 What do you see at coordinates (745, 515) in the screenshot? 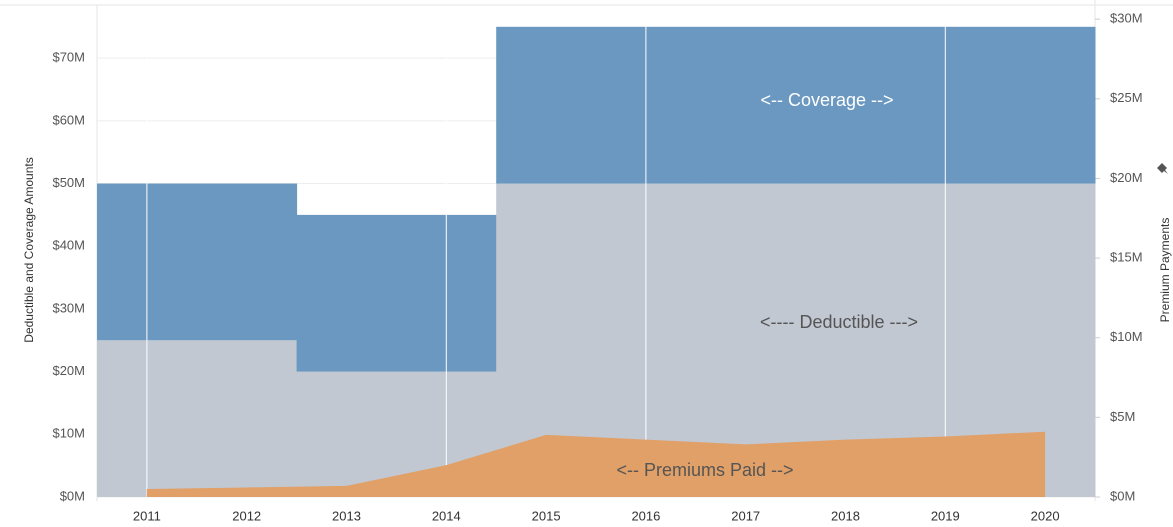
I see `x-tick-label: 2017` at bounding box center [745, 515].